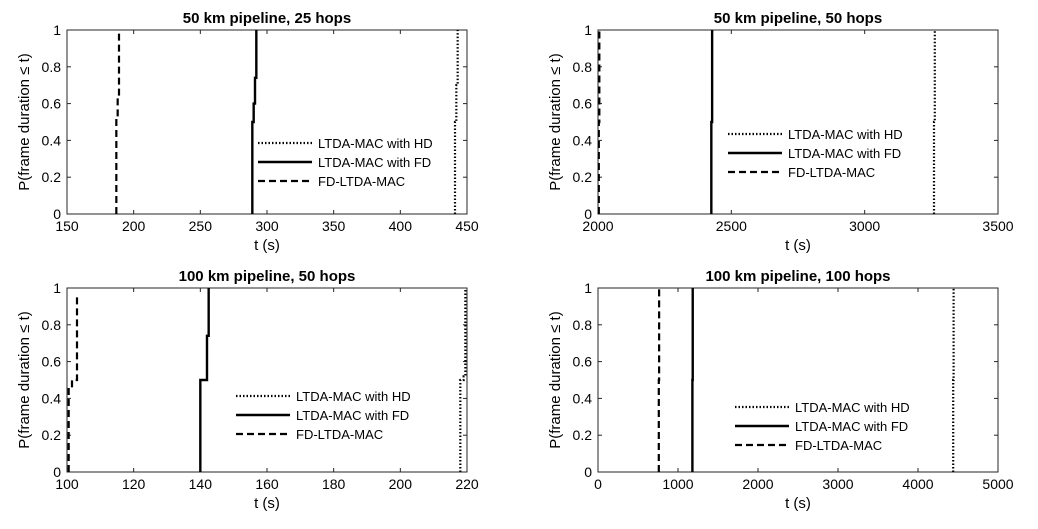 Image resolution: width=1038 pixels, height=529 pixels. Describe the element at coordinates (201, 226) in the screenshot. I see `x-tick-label: 250` at that location.